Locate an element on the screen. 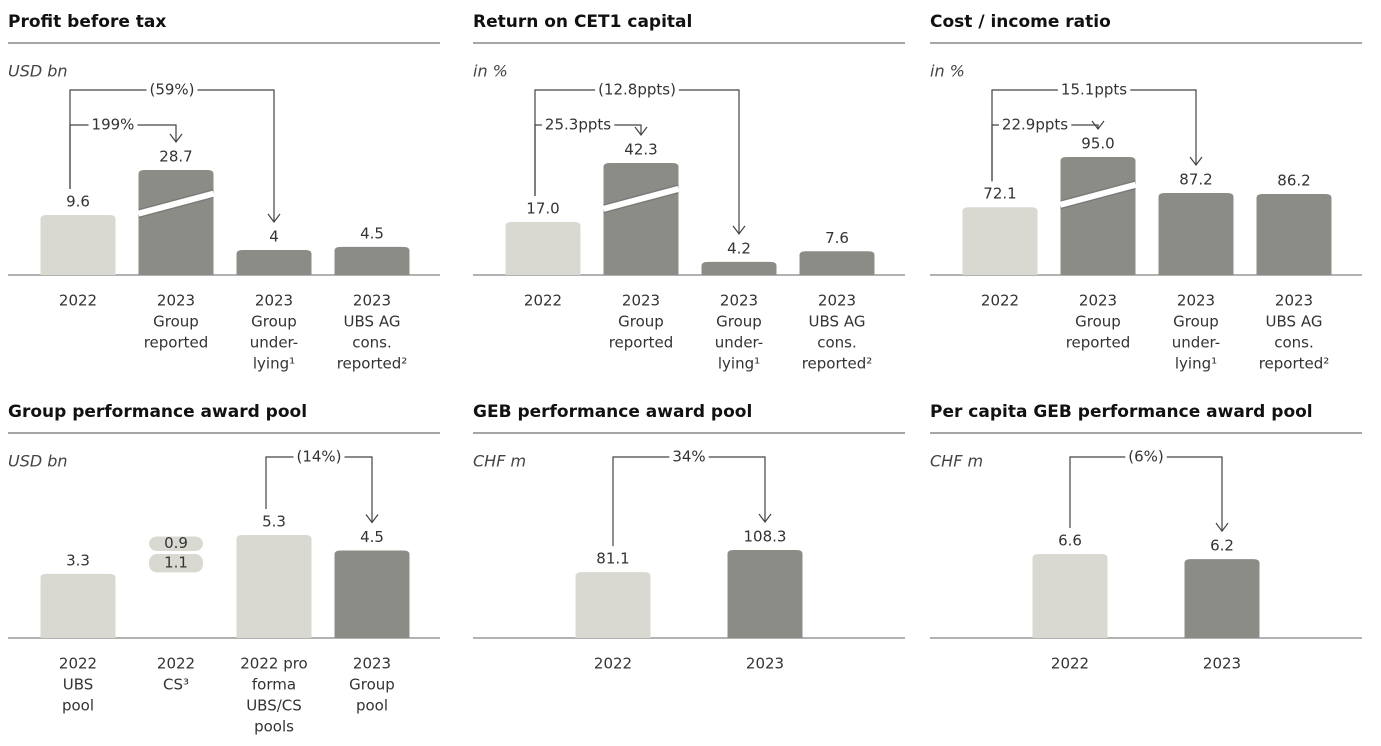  chart-title: Per capita GEB performance award pool is located at coordinates (1121, 412).